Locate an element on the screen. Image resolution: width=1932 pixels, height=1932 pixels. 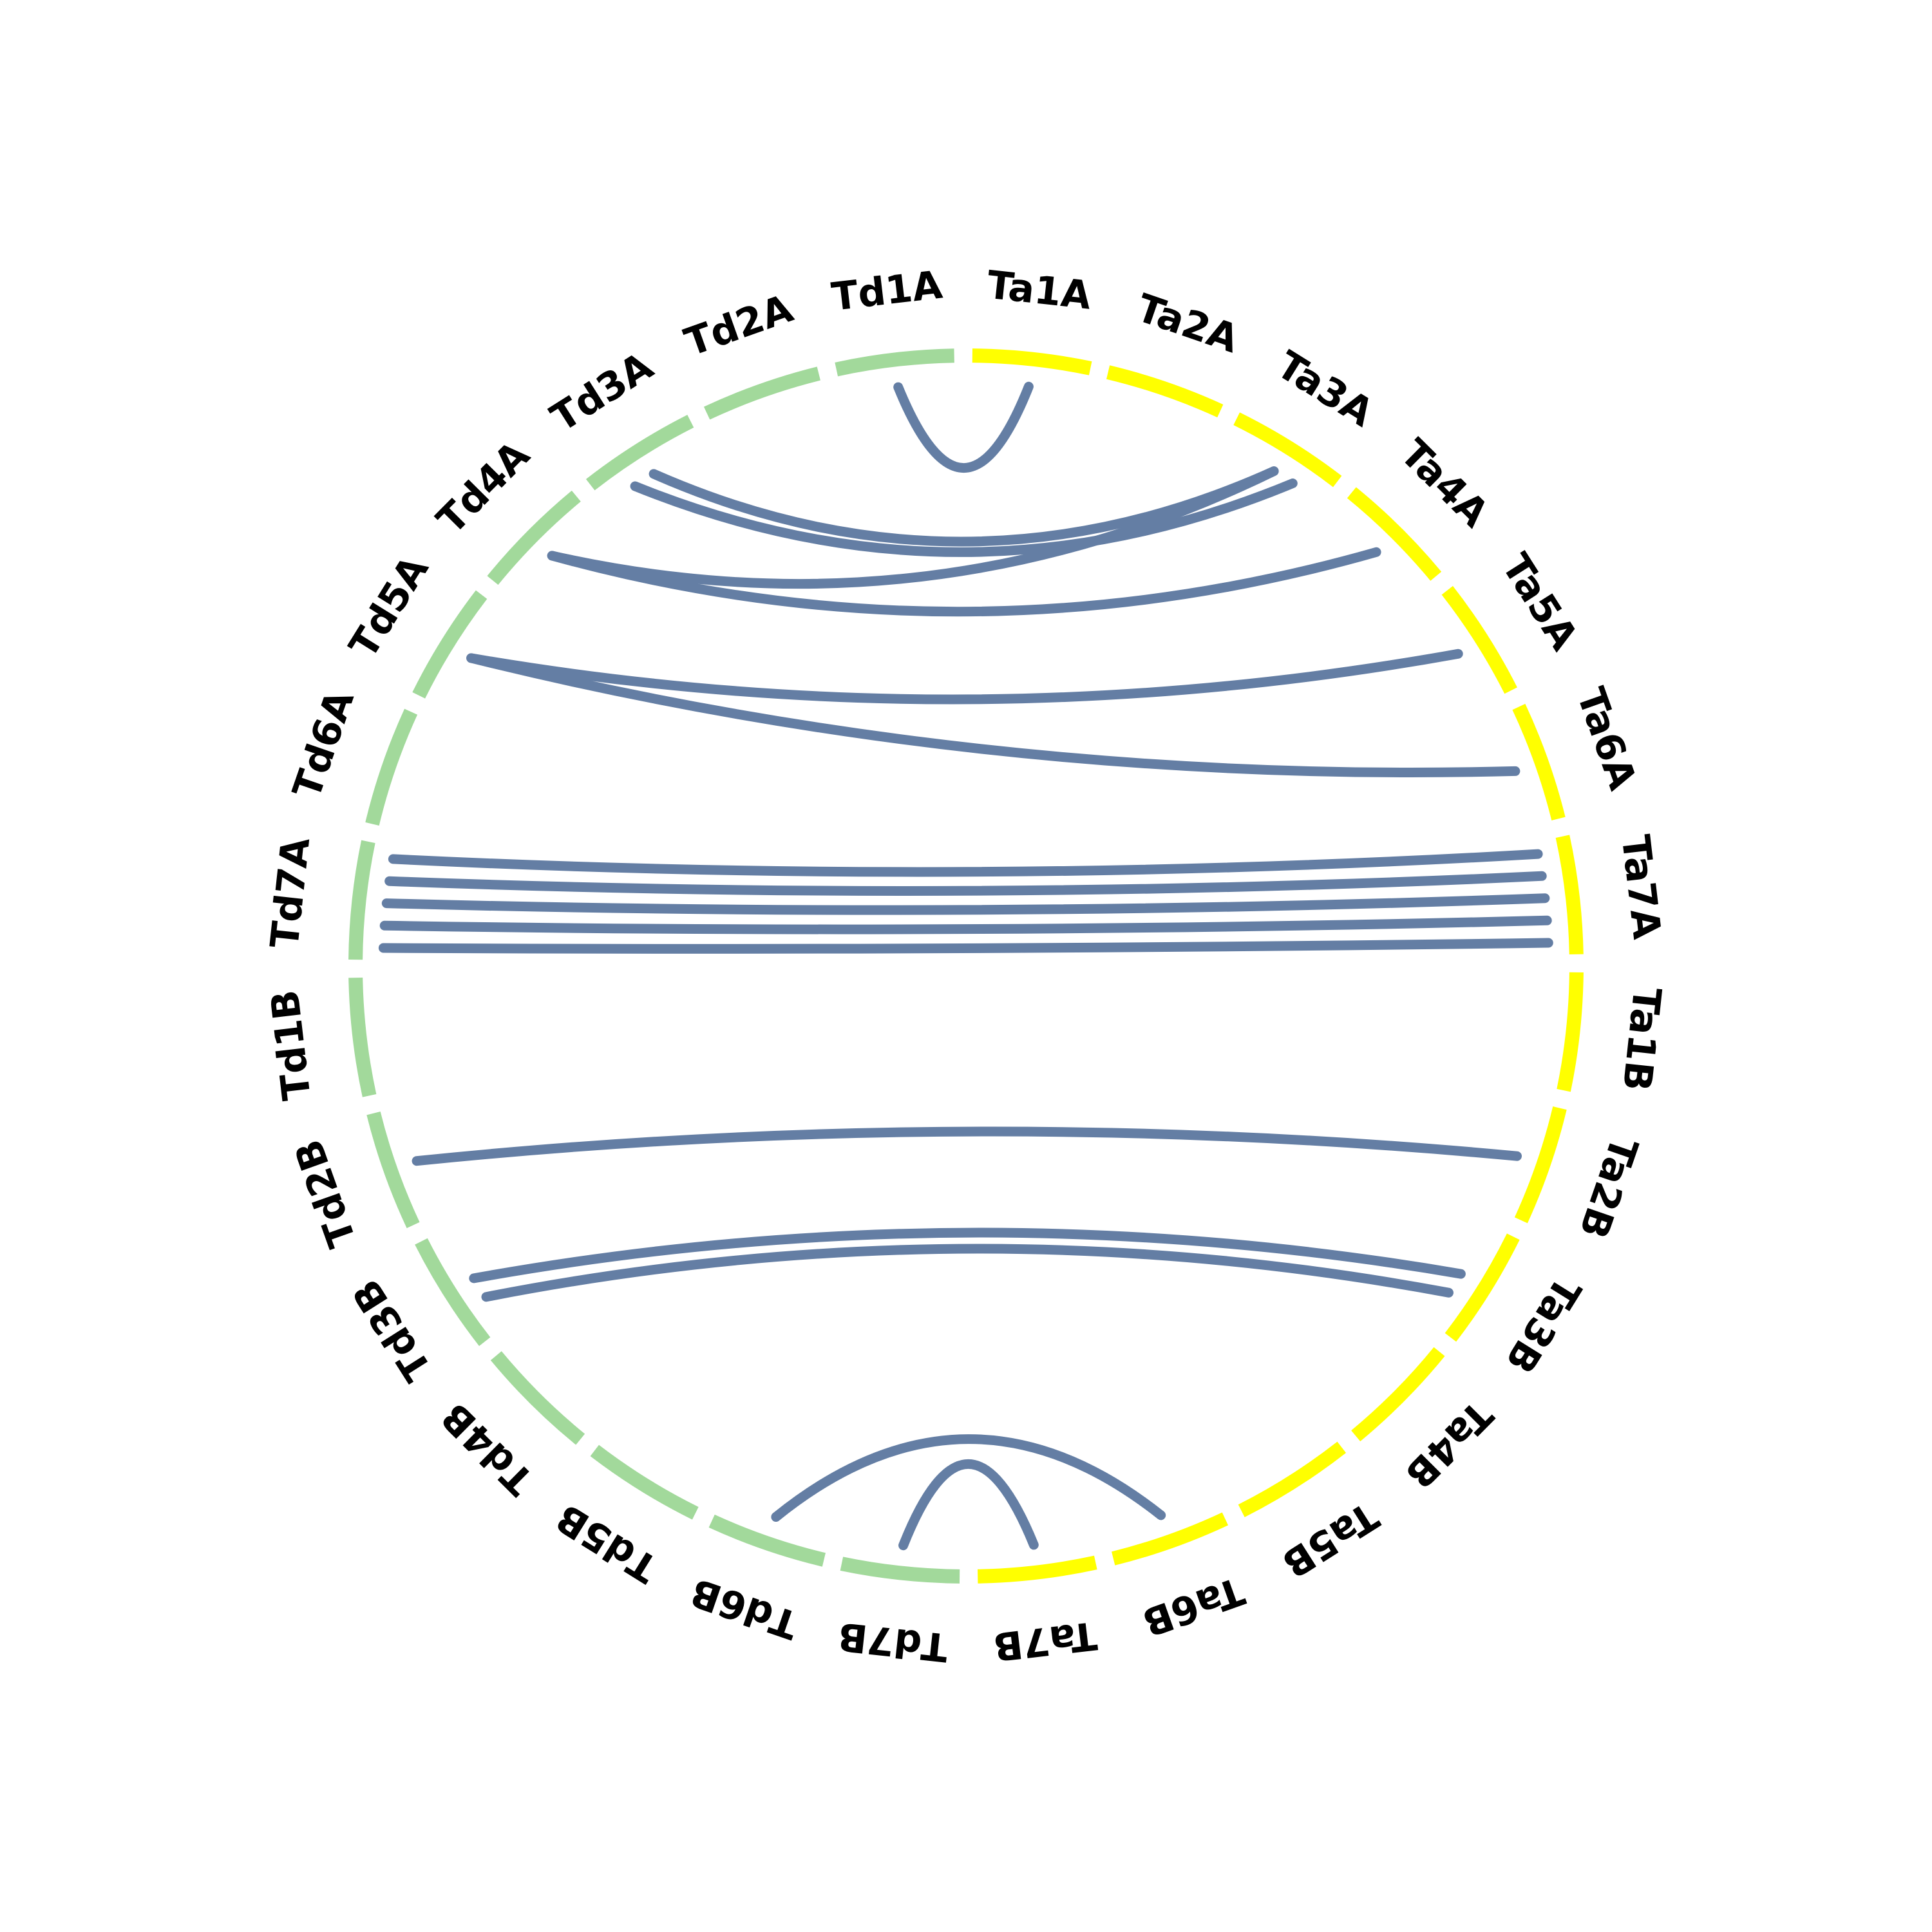
segment-ta3a is located at coordinates (1287, 450).